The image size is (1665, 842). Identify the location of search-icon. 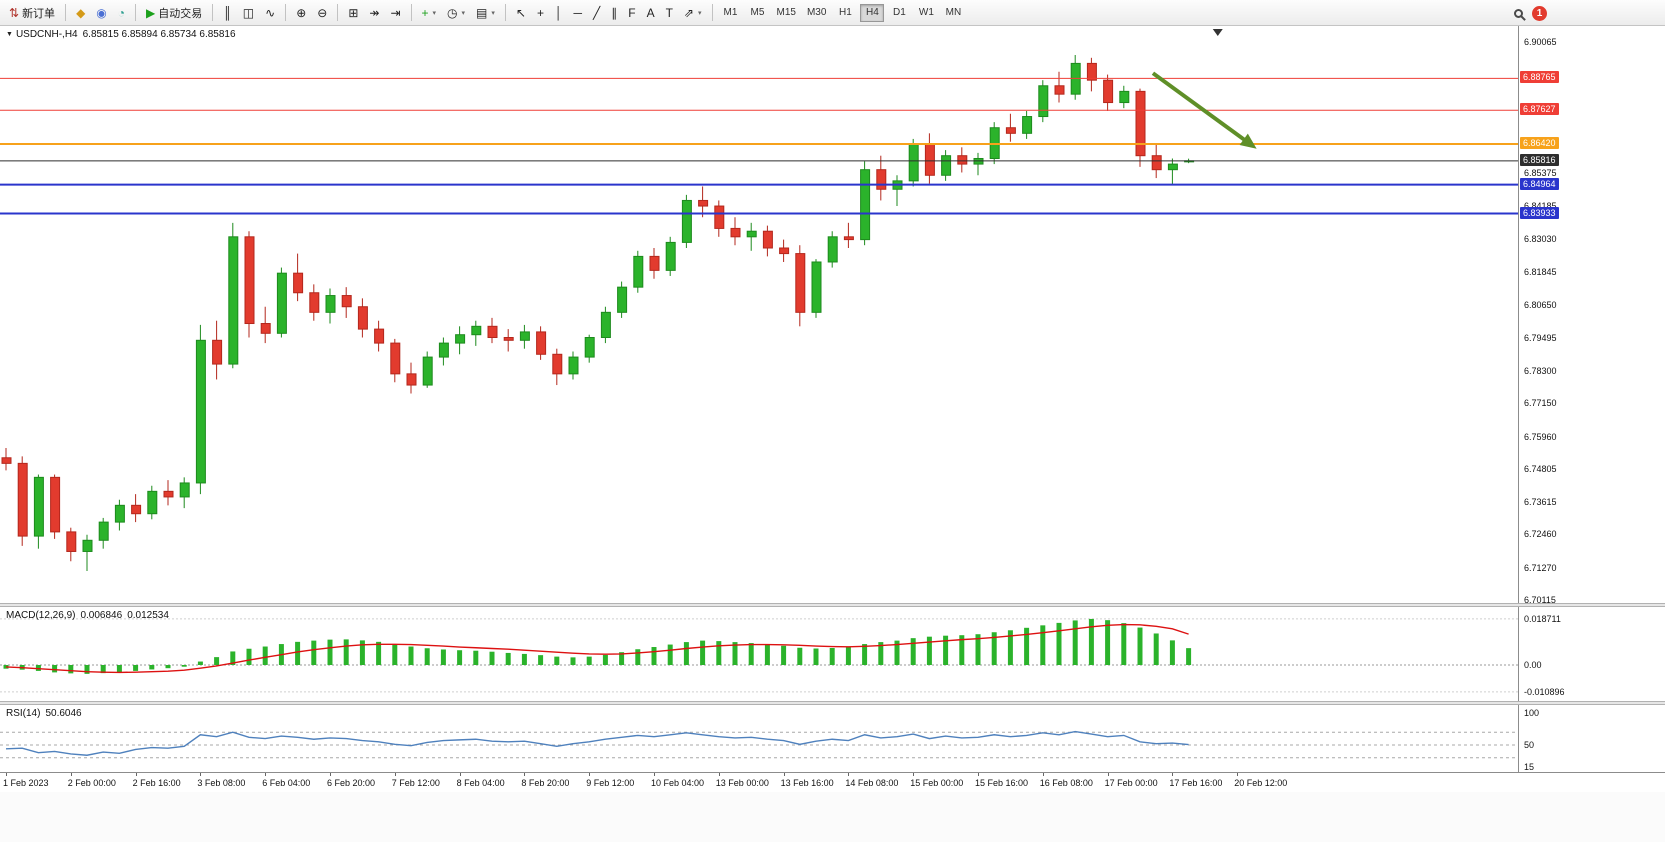
(1518, 13).